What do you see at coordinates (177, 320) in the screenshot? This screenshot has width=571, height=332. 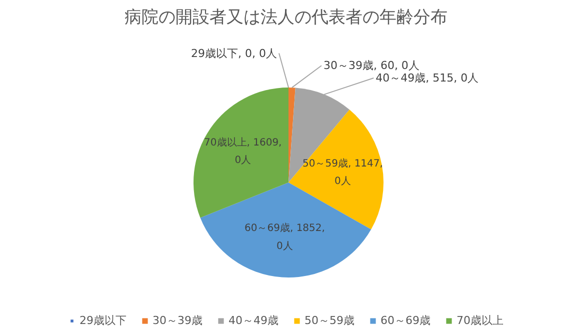 I see `legend-label: 30～39歳` at bounding box center [177, 320].